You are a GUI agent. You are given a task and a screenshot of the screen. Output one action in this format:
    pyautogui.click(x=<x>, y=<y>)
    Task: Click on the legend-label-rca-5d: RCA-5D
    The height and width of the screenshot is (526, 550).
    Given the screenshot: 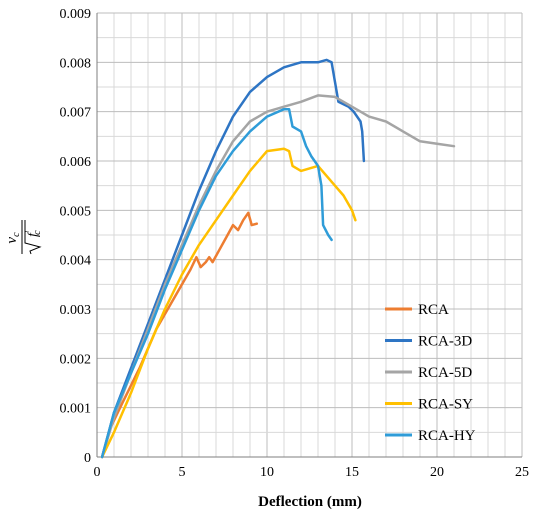 What is the action you would take?
    pyautogui.click(x=445, y=373)
    